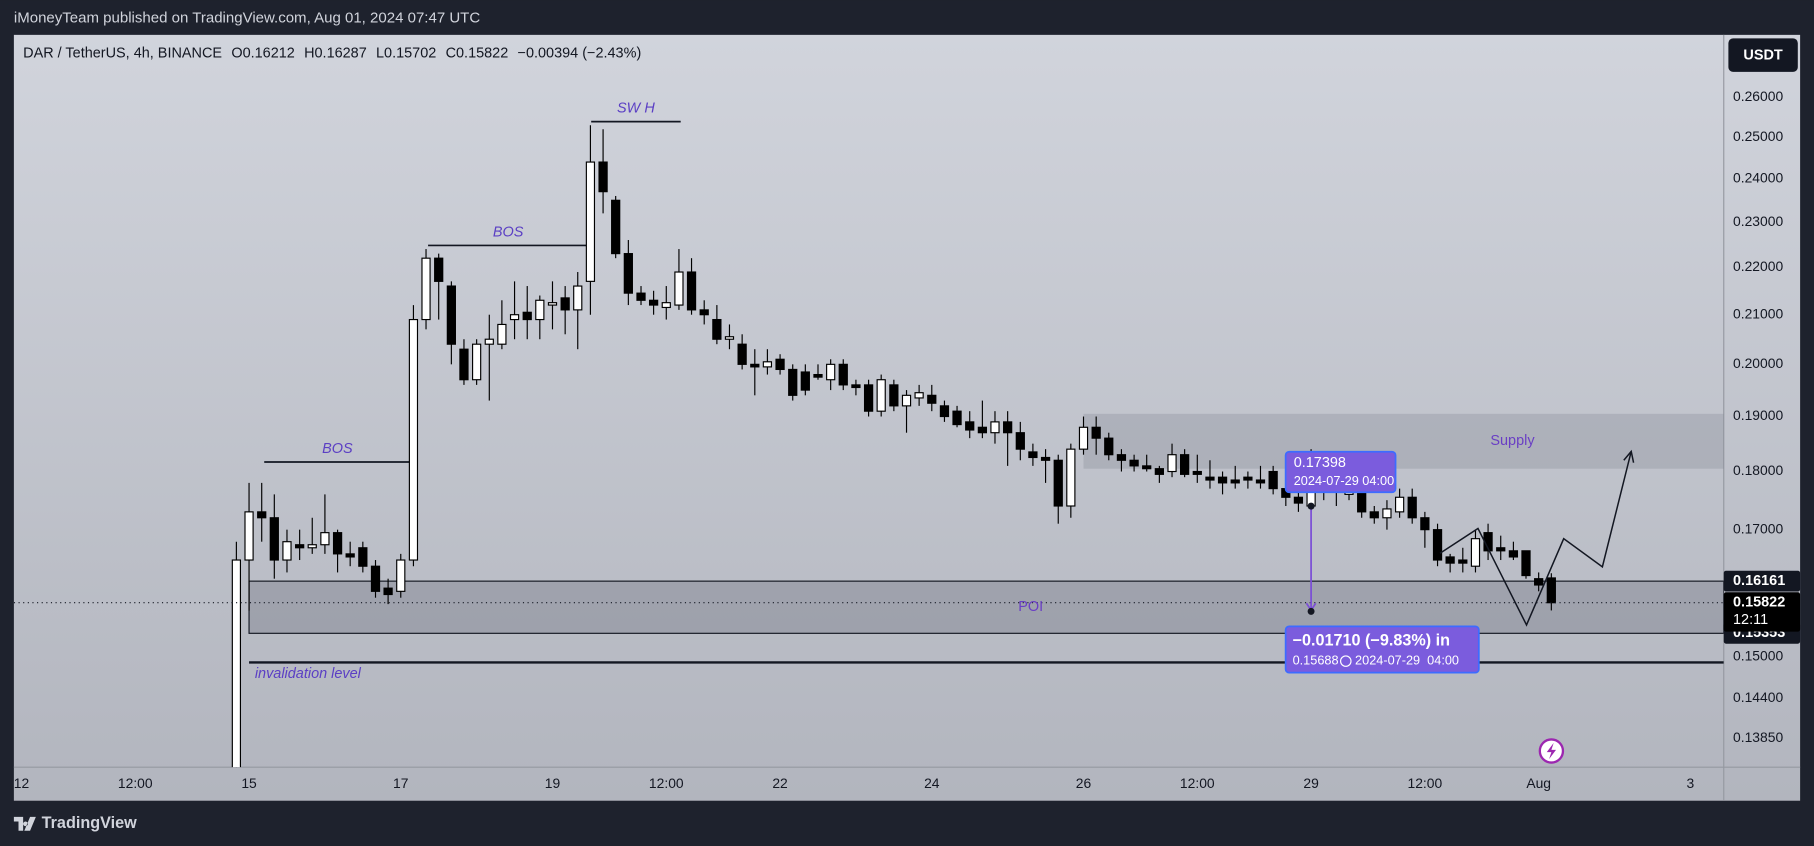 This screenshot has height=846, width=1814. What do you see at coordinates (636, 109) in the screenshot?
I see `structure-label: SW H` at bounding box center [636, 109].